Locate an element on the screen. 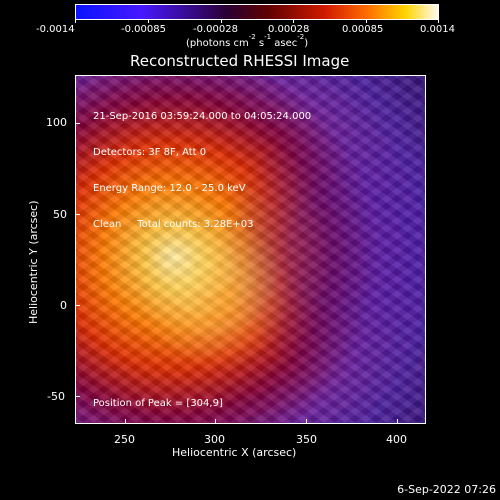 The height and width of the screenshot is (500, 500). y-tick-label: 50 is located at coordinates (60, 214).